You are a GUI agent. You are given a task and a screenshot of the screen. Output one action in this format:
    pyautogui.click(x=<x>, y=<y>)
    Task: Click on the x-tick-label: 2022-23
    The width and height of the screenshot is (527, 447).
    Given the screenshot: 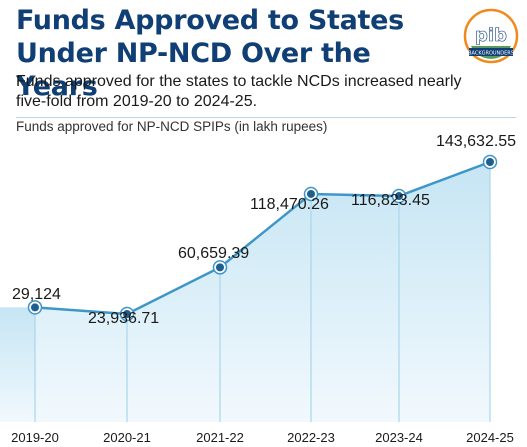 What is the action you would take?
    pyautogui.click(x=311, y=437)
    